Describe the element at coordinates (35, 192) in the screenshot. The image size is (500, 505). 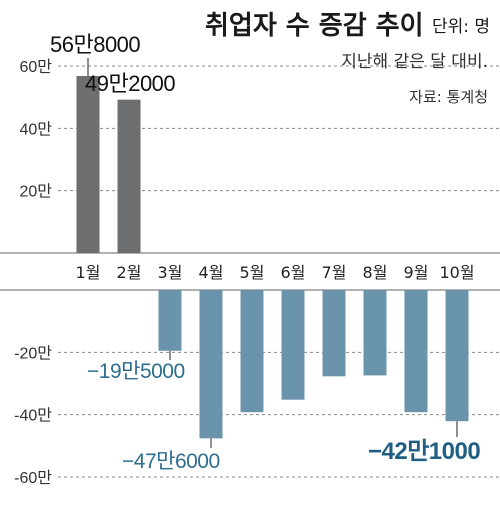
I see `y-tick-label: 20만` at that location.